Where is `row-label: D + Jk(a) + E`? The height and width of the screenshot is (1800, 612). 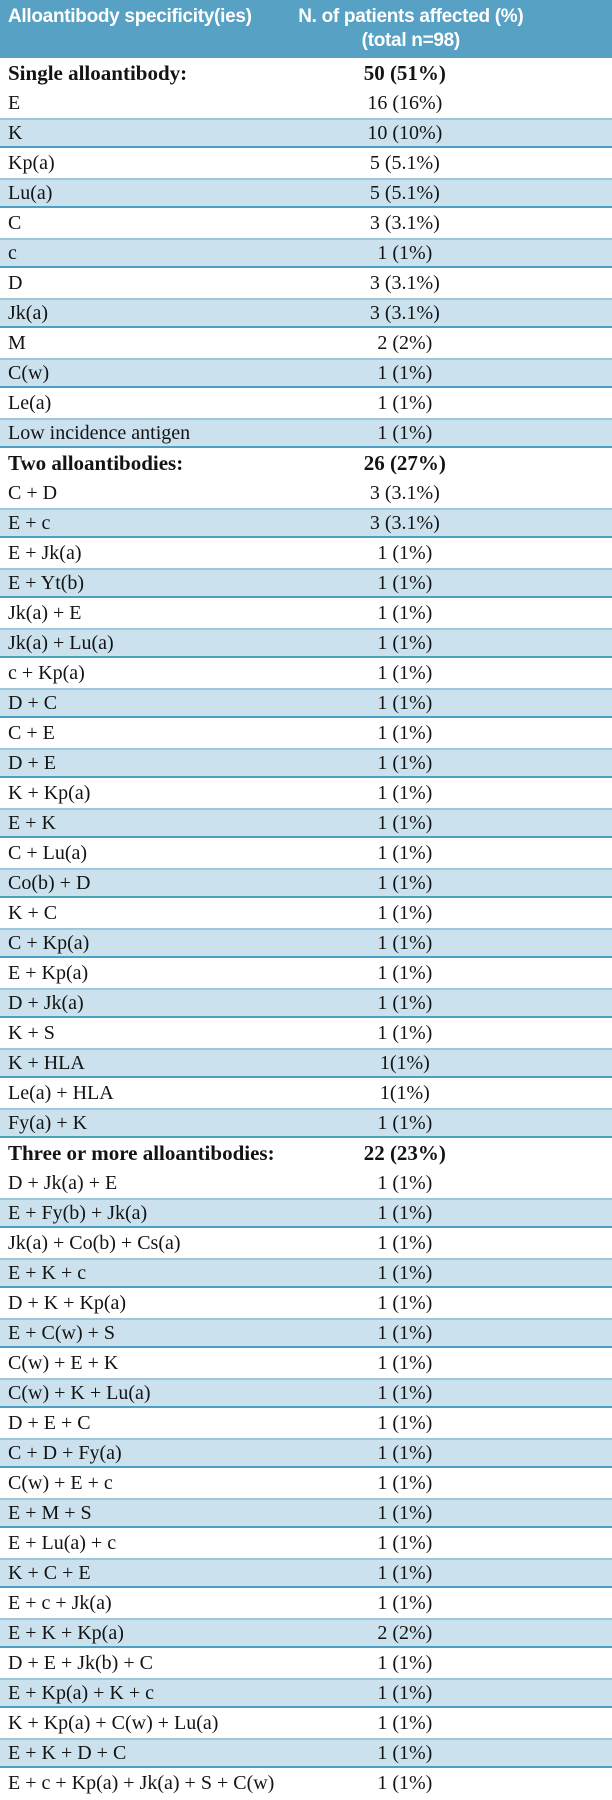
row-label: D + Jk(a) + E is located at coordinates (63, 1183).